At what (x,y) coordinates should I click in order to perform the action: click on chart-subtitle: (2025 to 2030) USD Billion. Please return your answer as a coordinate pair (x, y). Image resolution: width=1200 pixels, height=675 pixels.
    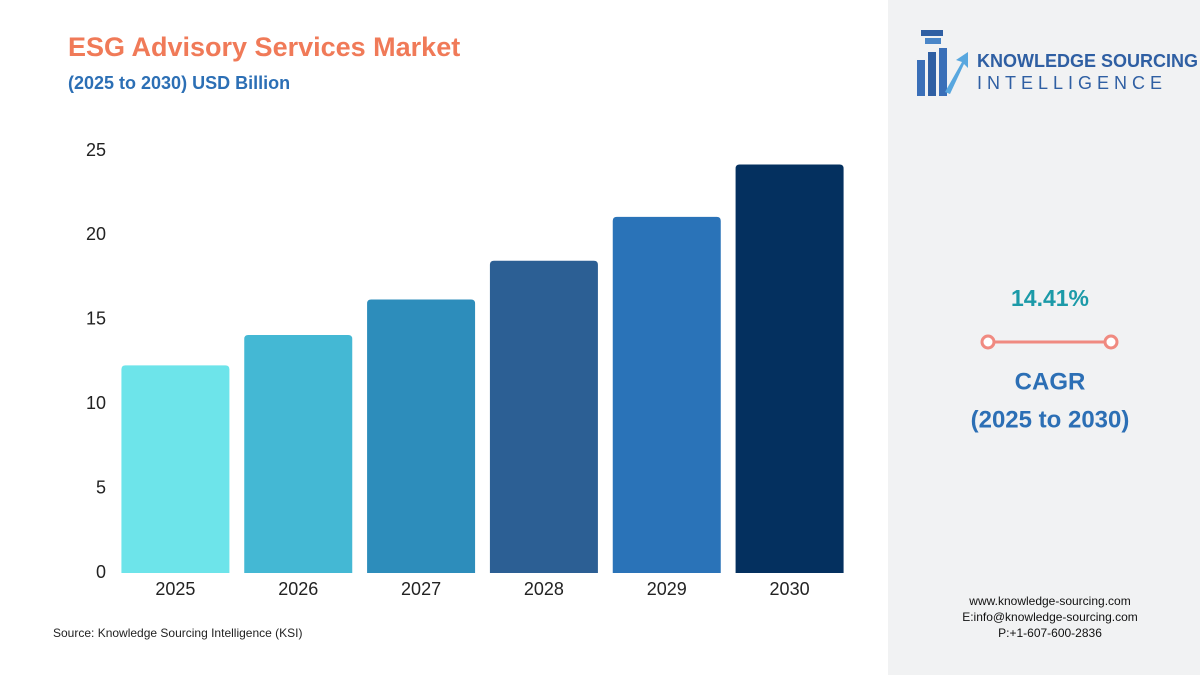
    Looking at the image, I should click on (179, 83).